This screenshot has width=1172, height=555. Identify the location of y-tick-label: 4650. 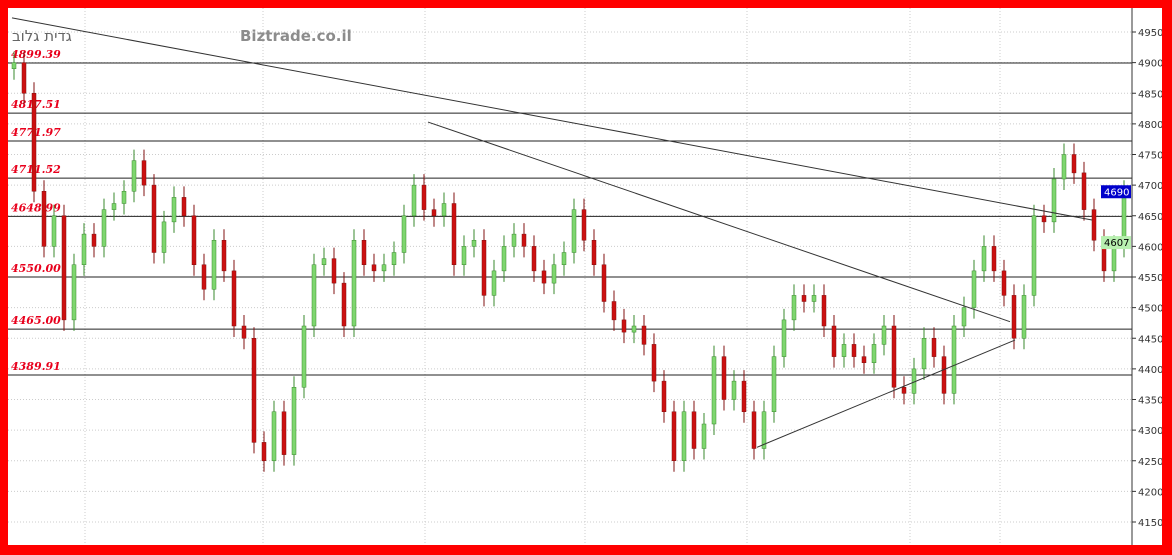
(1150, 217).